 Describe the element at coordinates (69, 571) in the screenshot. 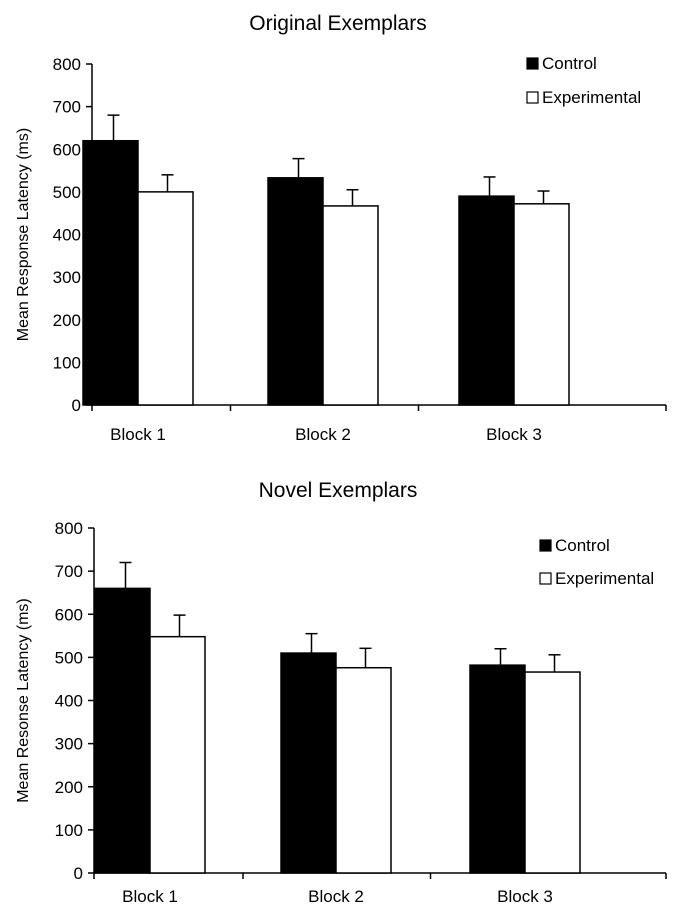

I see `chart2-ytick-label: 700` at that location.